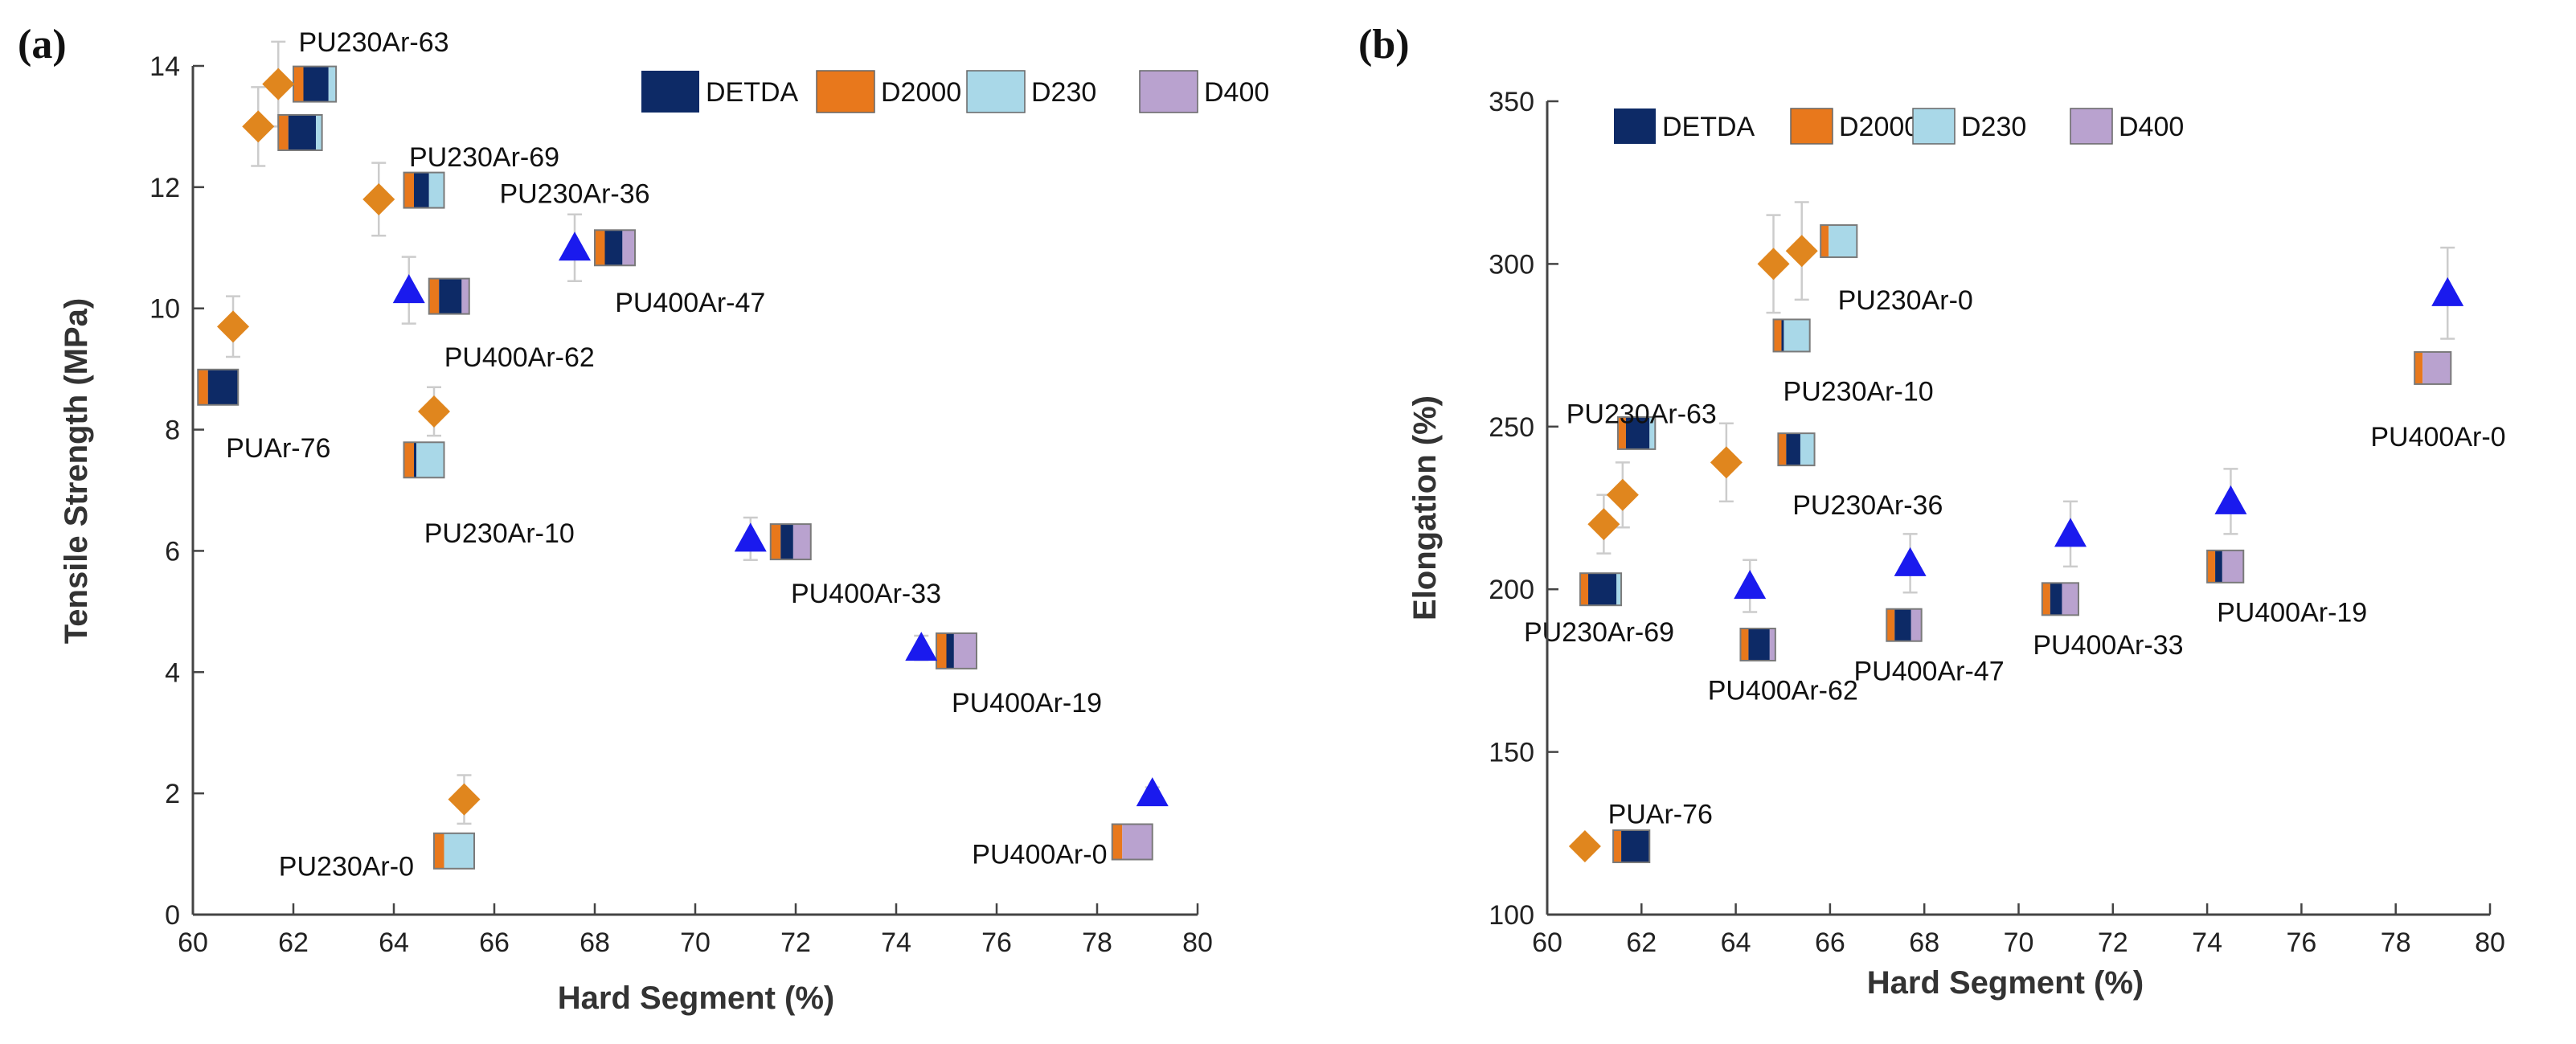 The height and width of the screenshot is (1044, 2576). Describe the element at coordinates (164, 66) in the screenshot. I see `panel-a-y-tick-label: 14` at that location.